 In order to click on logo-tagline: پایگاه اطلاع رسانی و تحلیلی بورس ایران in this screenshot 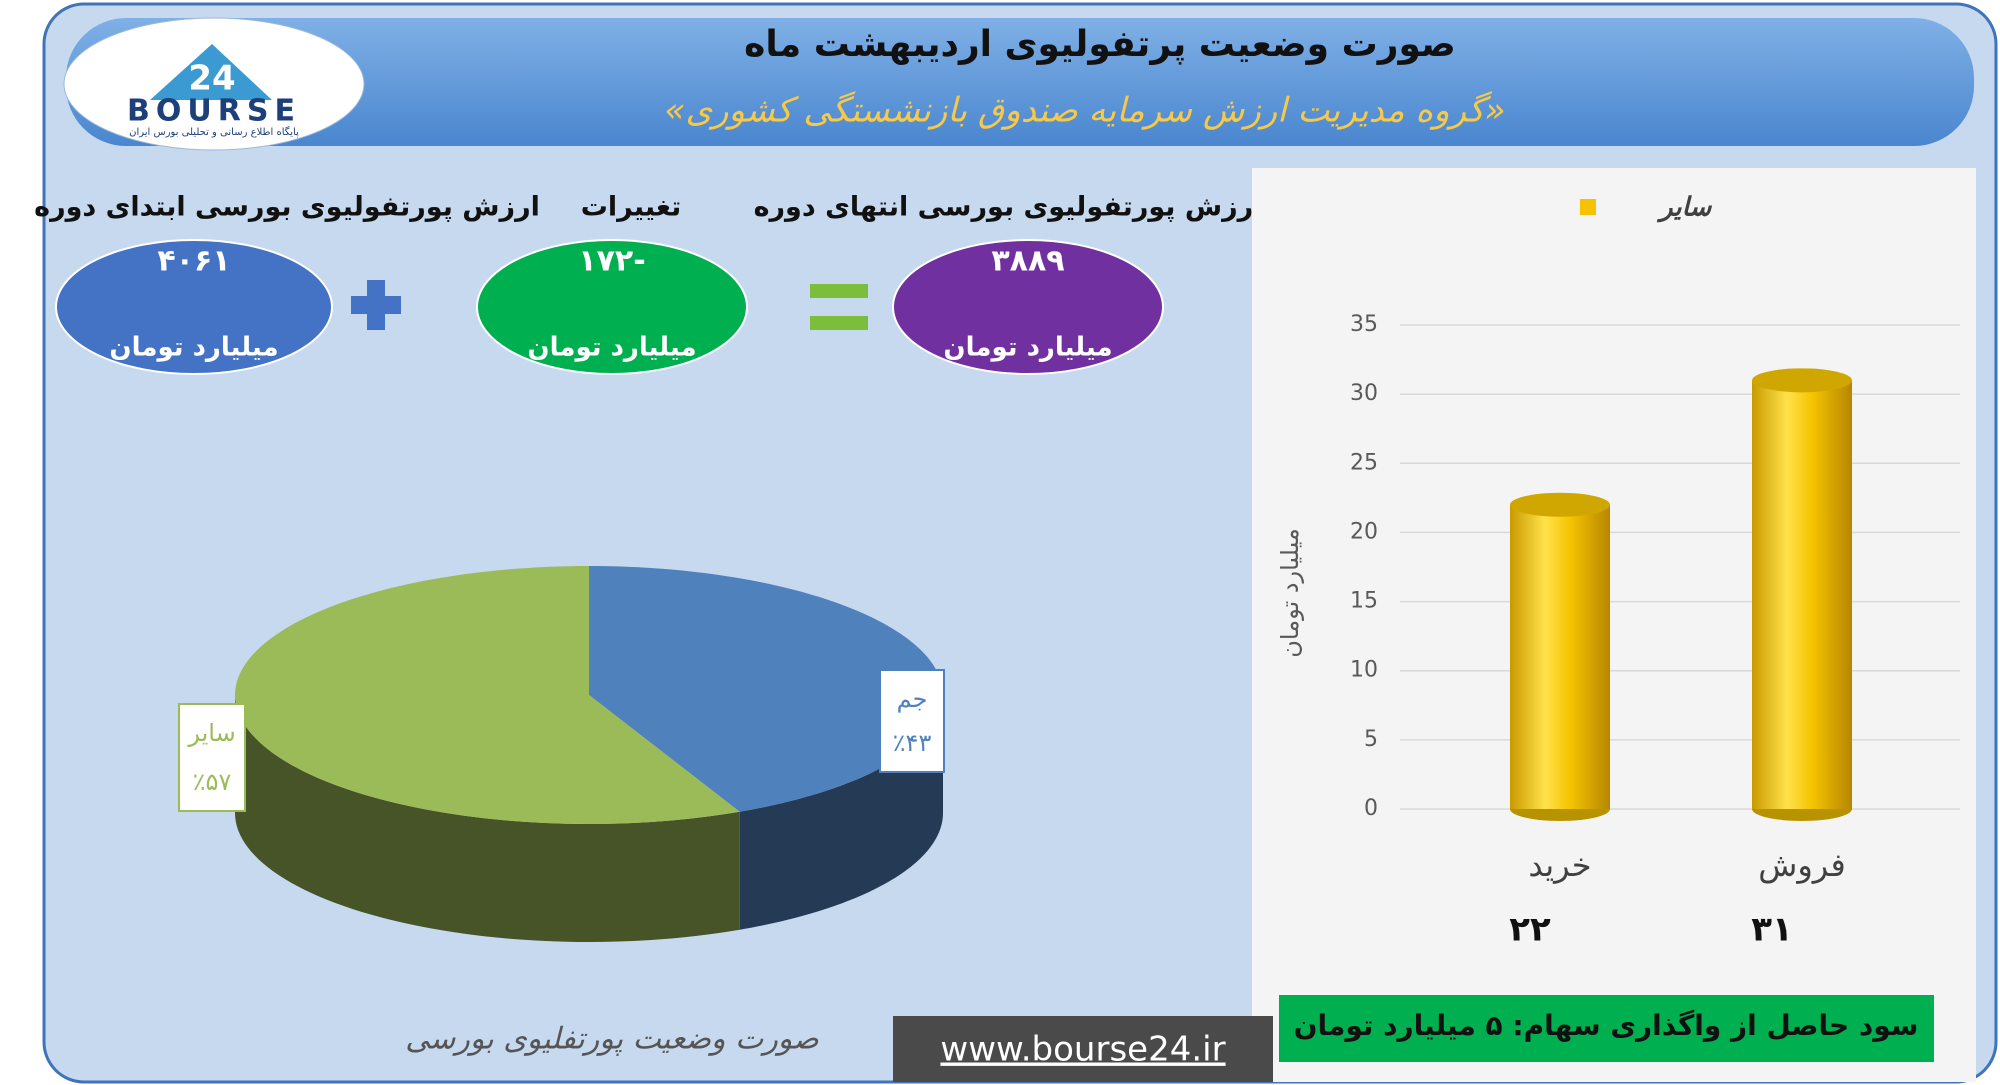, I will do `click(214, 132)`.